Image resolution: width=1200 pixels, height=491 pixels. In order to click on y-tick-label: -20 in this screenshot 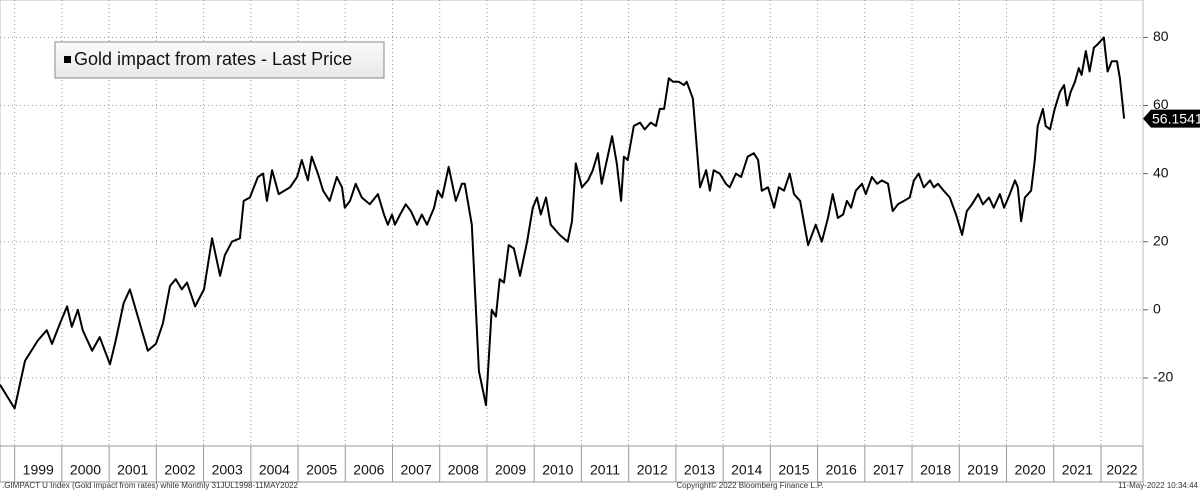, I will do `click(1163, 377)`.